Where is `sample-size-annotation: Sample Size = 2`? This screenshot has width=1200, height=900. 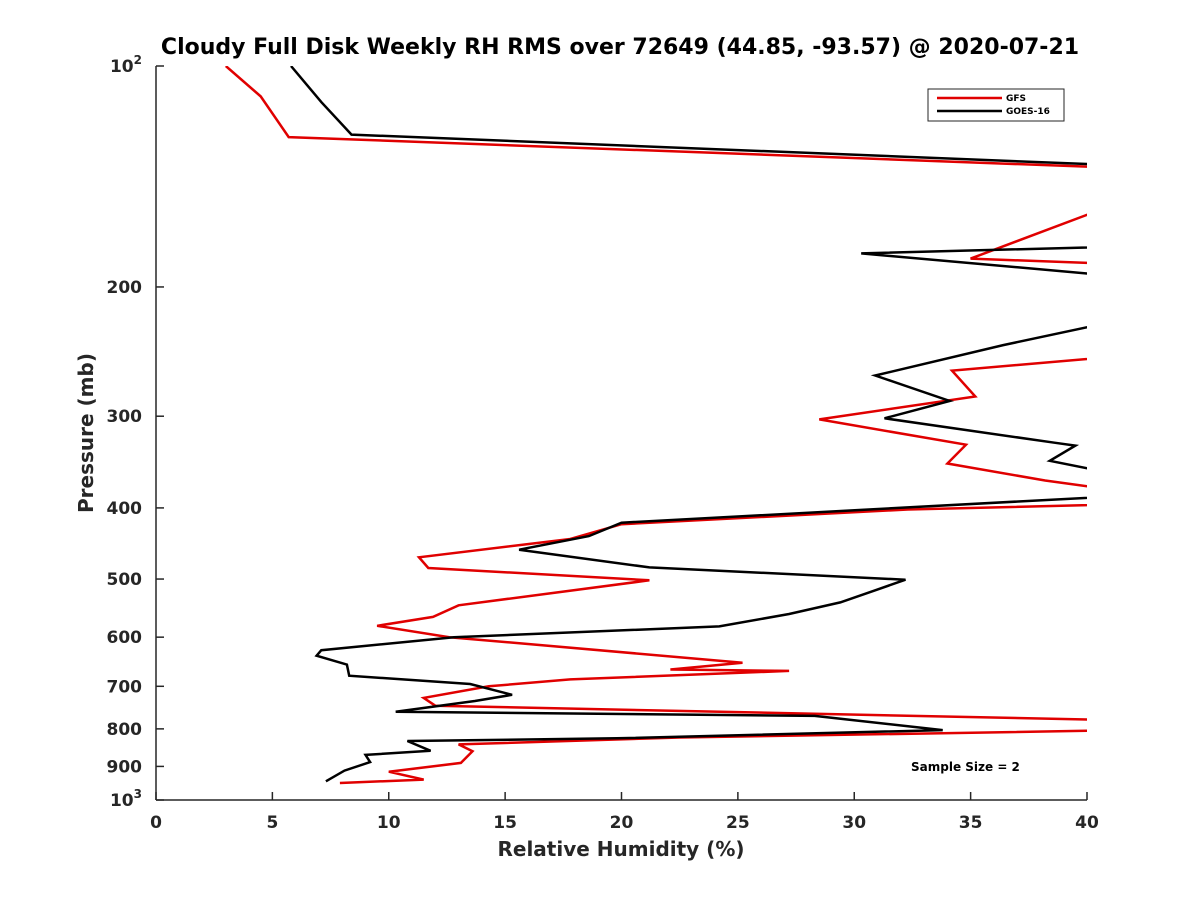
sample-size-annotation: Sample Size = 2 is located at coordinates (965, 767).